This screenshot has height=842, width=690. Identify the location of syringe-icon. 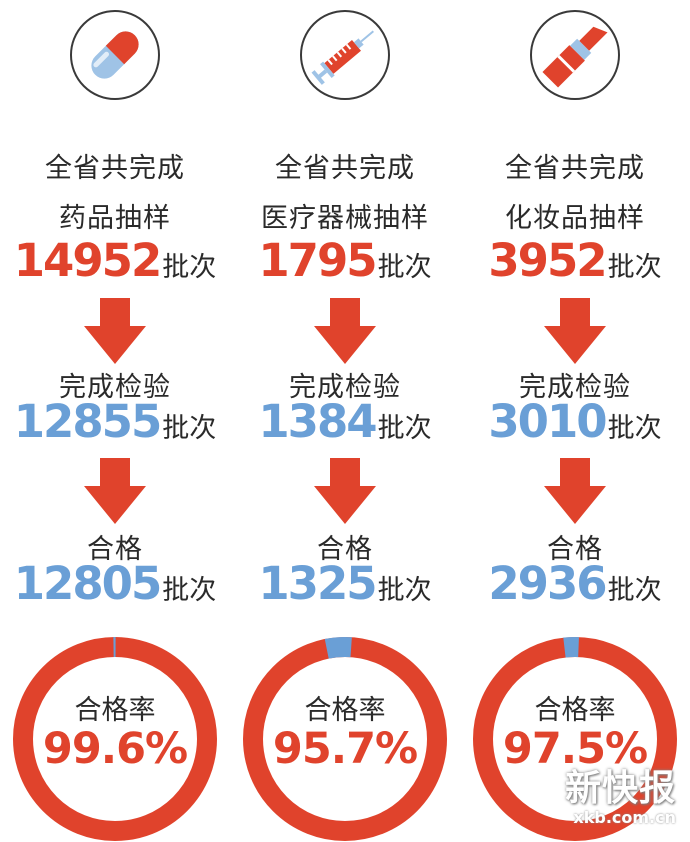
(345, 55).